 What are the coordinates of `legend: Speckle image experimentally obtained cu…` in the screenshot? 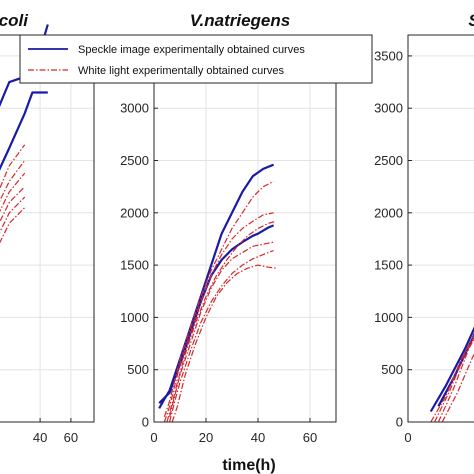 It's located at (196, 59).